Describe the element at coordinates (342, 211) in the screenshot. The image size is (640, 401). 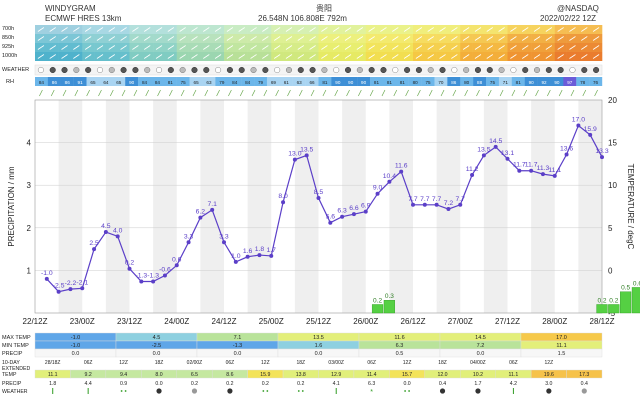
I see `temperature-label: 6.3` at that location.